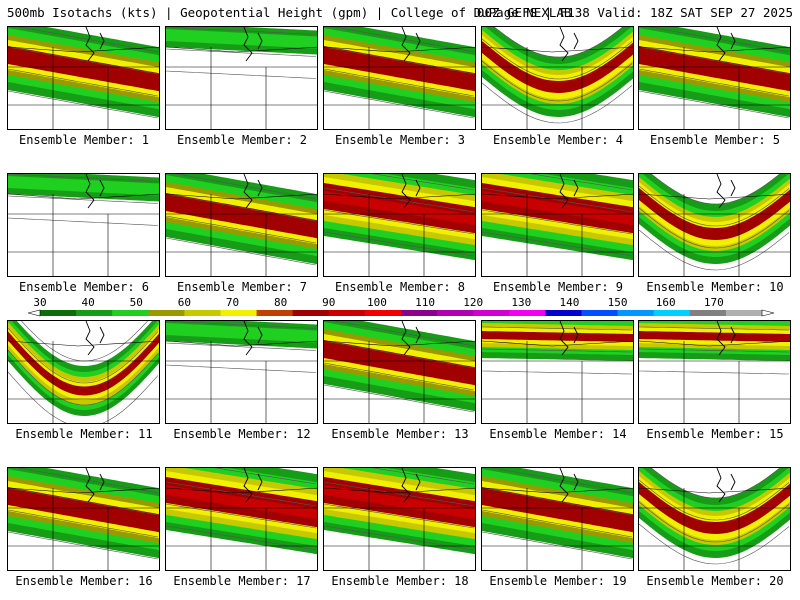 The height and width of the screenshot is (600, 800). Describe the element at coordinates (425, 302) in the screenshot. I see `legend-tick-label: 110` at that location.